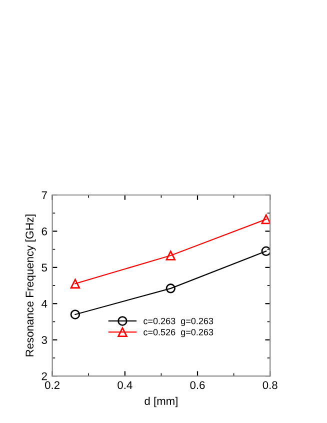  What do you see at coordinates (197, 385) in the screenshot?
I see `x-tick-label: 0.6` at bounding box center [197, 385].